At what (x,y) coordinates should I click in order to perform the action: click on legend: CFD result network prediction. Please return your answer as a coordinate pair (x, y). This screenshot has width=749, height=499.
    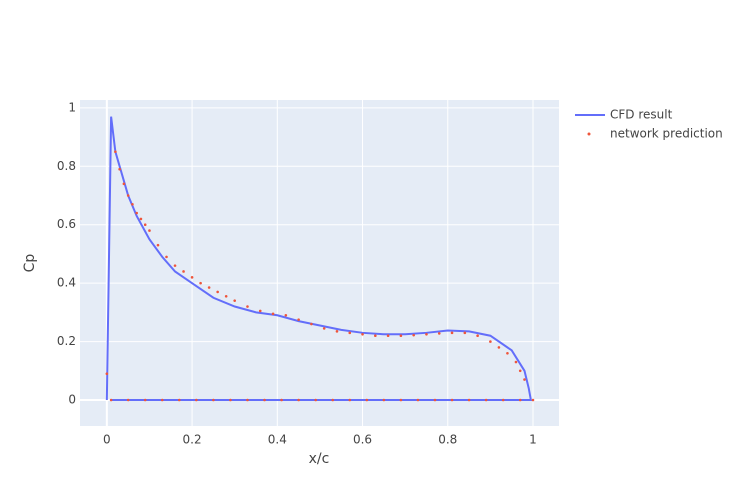
    Looking at the image, I should click on (649, 124).